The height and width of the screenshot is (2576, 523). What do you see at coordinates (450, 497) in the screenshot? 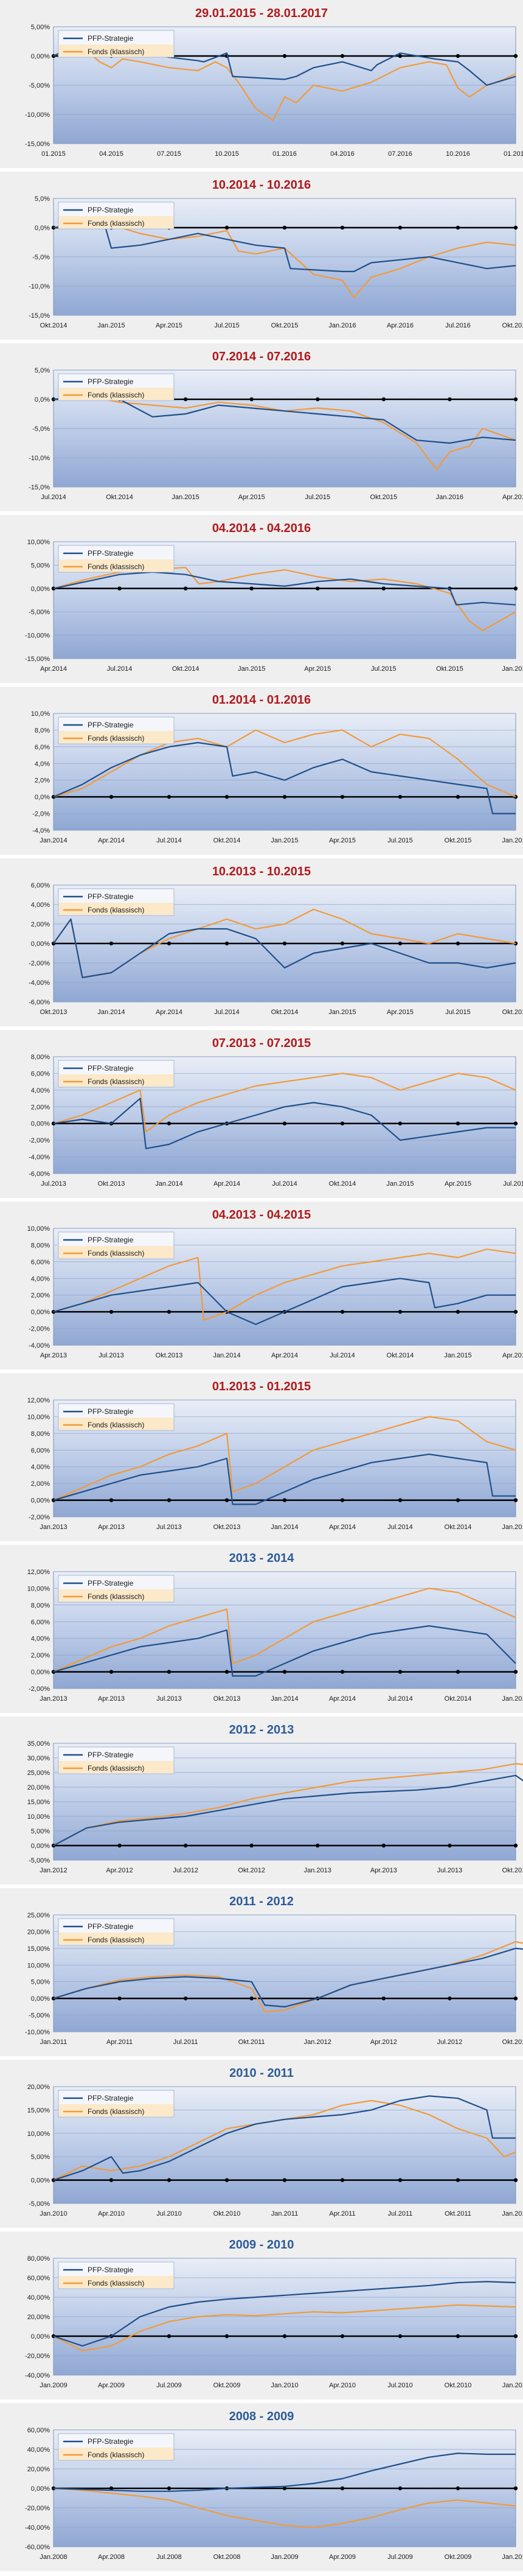
I see `x-tick-label: Jan.2016` at bounding box center [450, 497].